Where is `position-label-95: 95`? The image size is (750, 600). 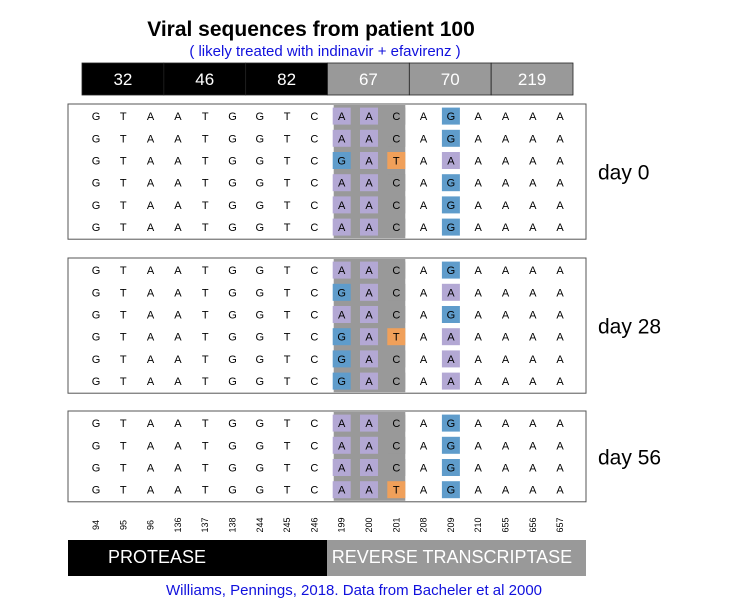
position-label-95: 95 is located at coordinates (123, 525).